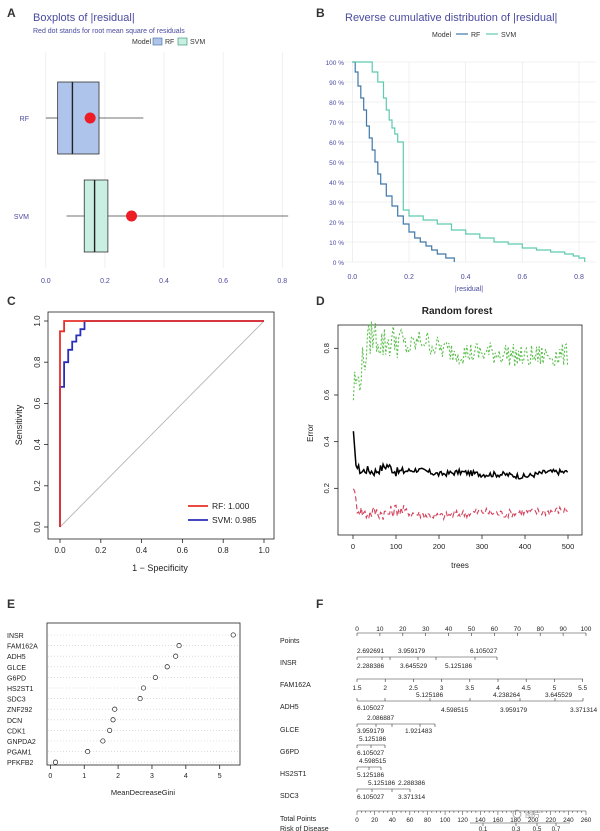  What do you see at coordinates (522, 277) in the screenshot?
I see `panel-b-x-tick-label: 0.6` at bounding box center [522, 277].